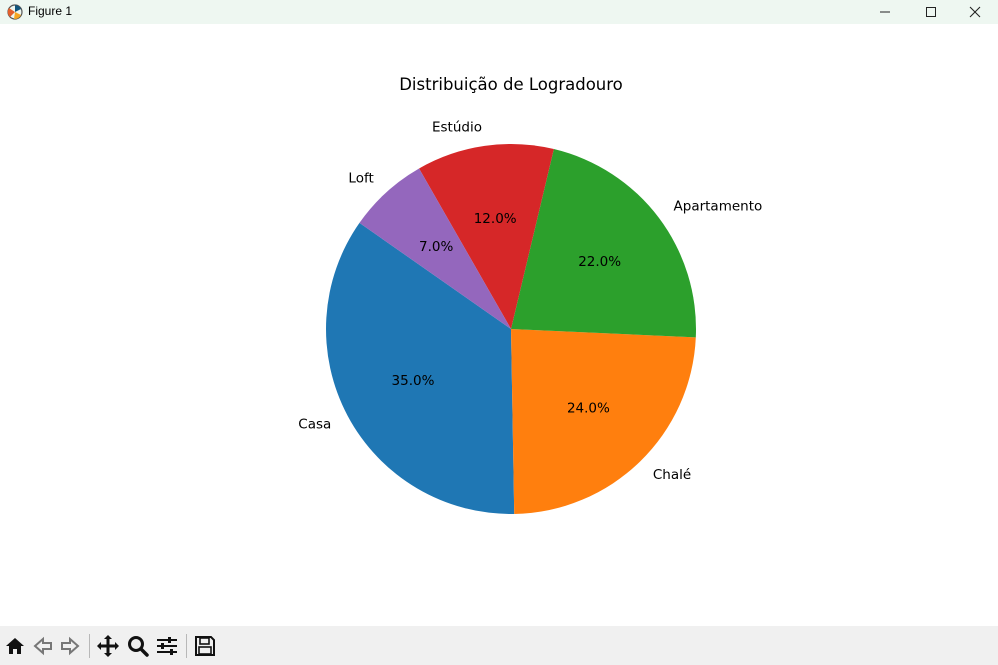  Describe the element at coordinates (314, 425) in the screenshot. I see `pie-category-label: Casa` at that location.